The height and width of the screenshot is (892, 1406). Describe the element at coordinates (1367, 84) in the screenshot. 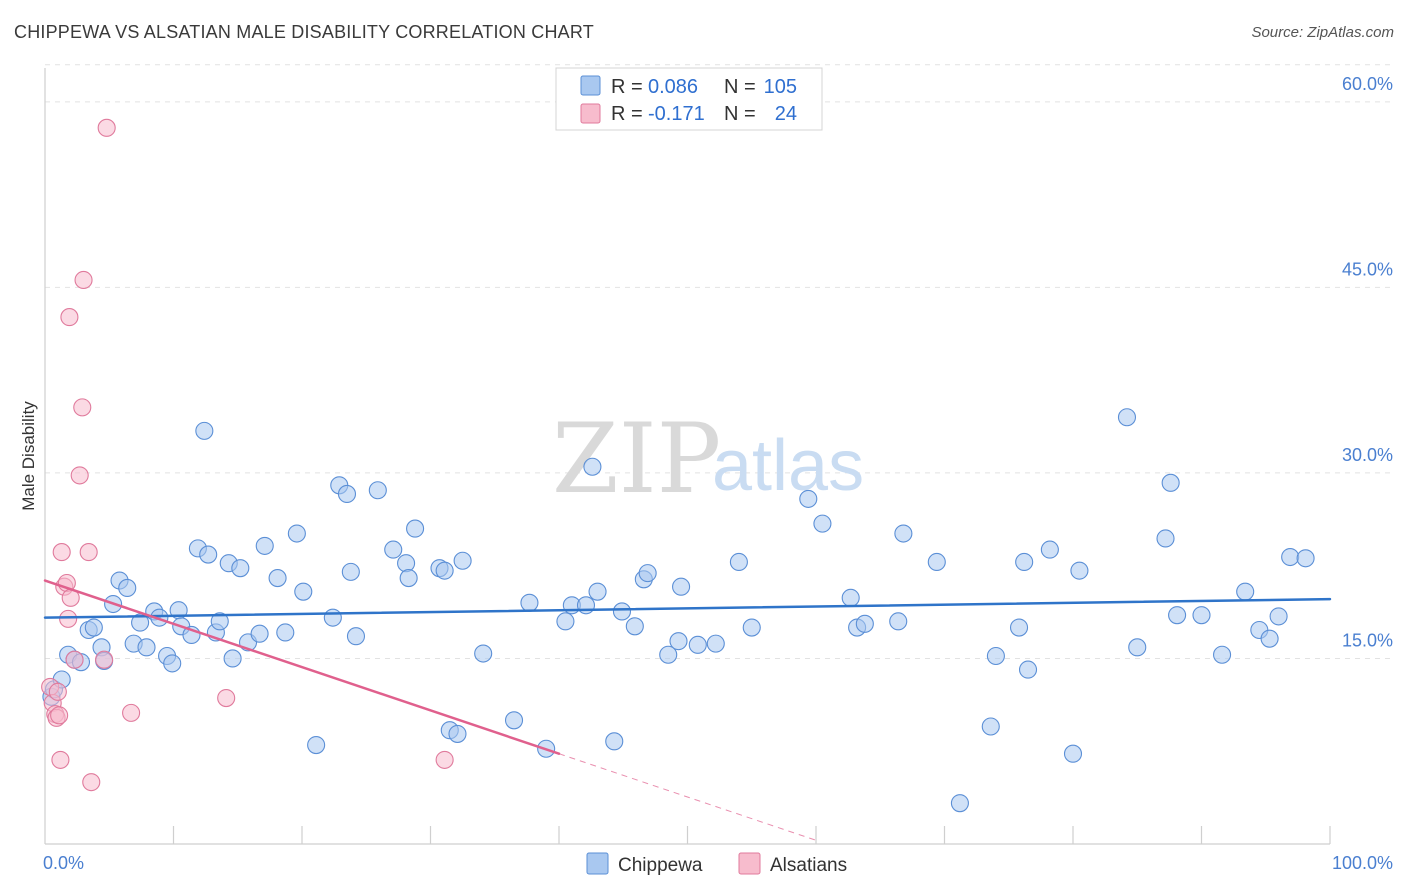

I see `y-tick-label: 60.0%` at that location.